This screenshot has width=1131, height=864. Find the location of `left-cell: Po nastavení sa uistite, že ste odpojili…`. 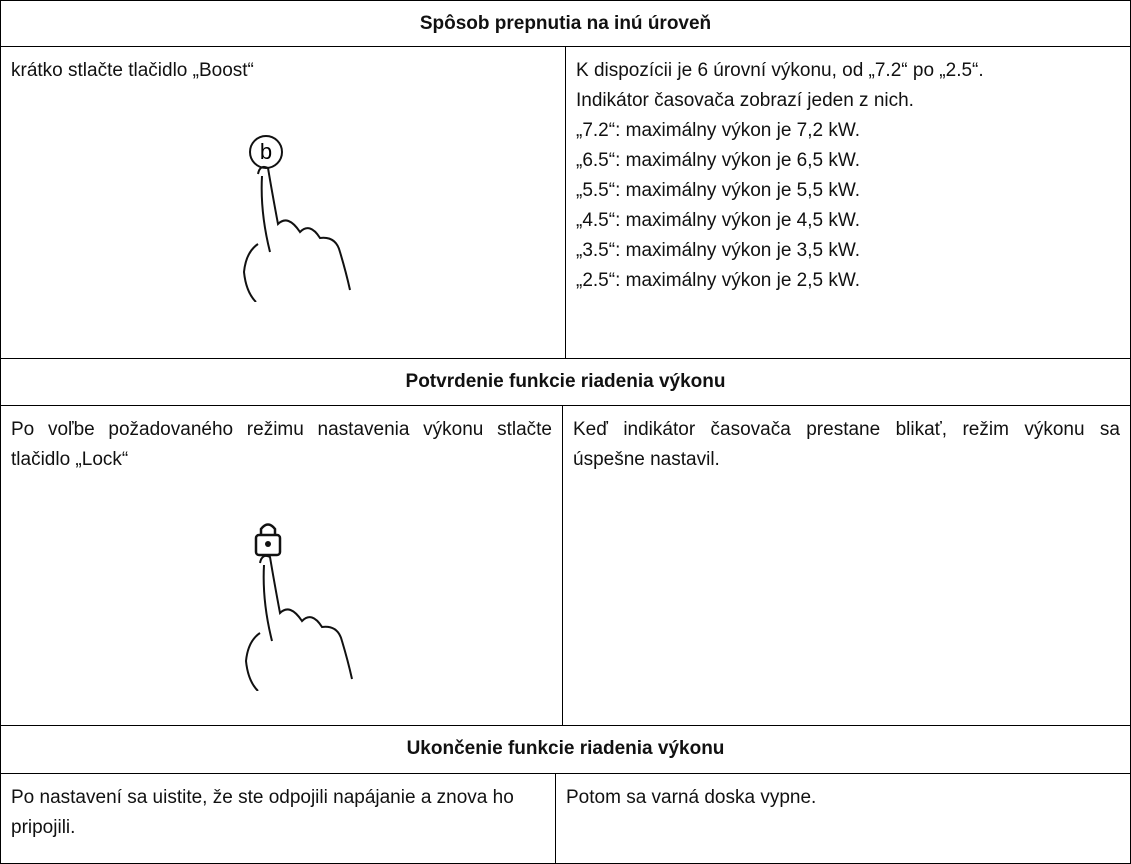

left-cell: Po nastavení sa uistite, že ste odpojili… is located at coordinates (278, 818).